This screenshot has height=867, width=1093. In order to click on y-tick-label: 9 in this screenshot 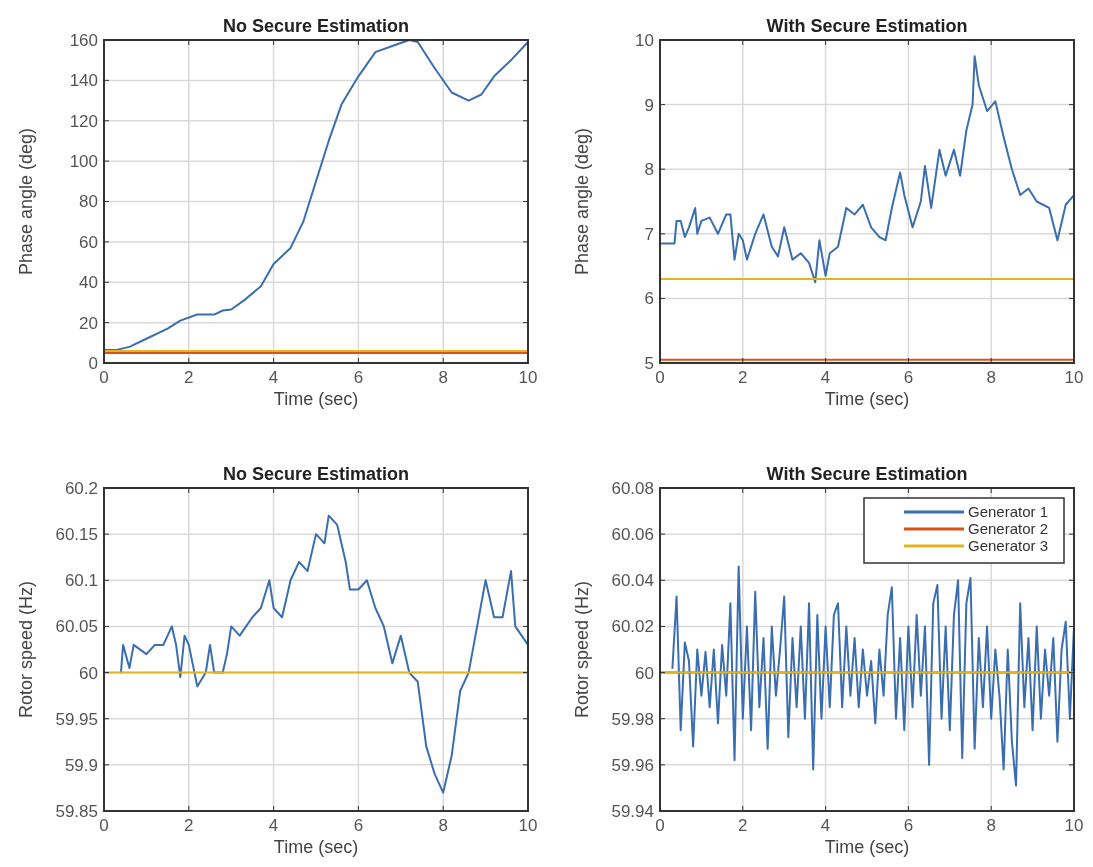, I will do `click(649, 105)`.